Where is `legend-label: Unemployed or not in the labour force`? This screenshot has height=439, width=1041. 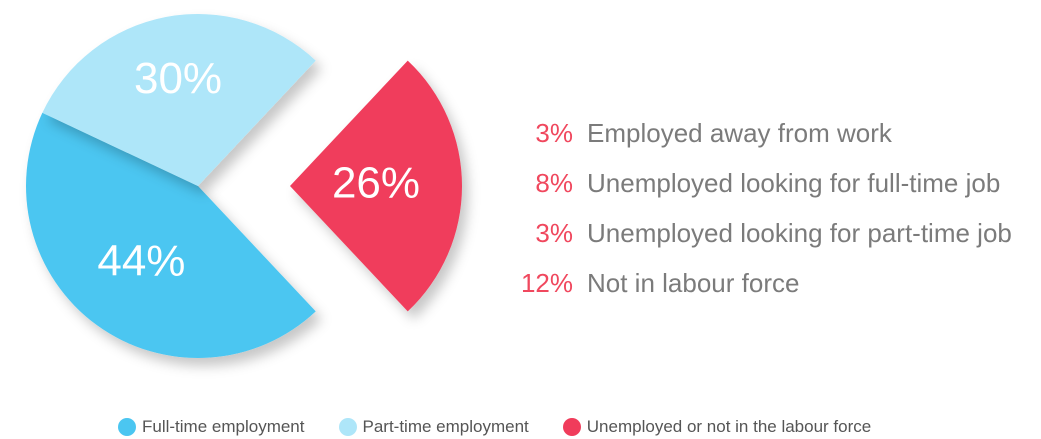
legend-label: Unemployed or not in the labour force is located at coordinates (729, 426).